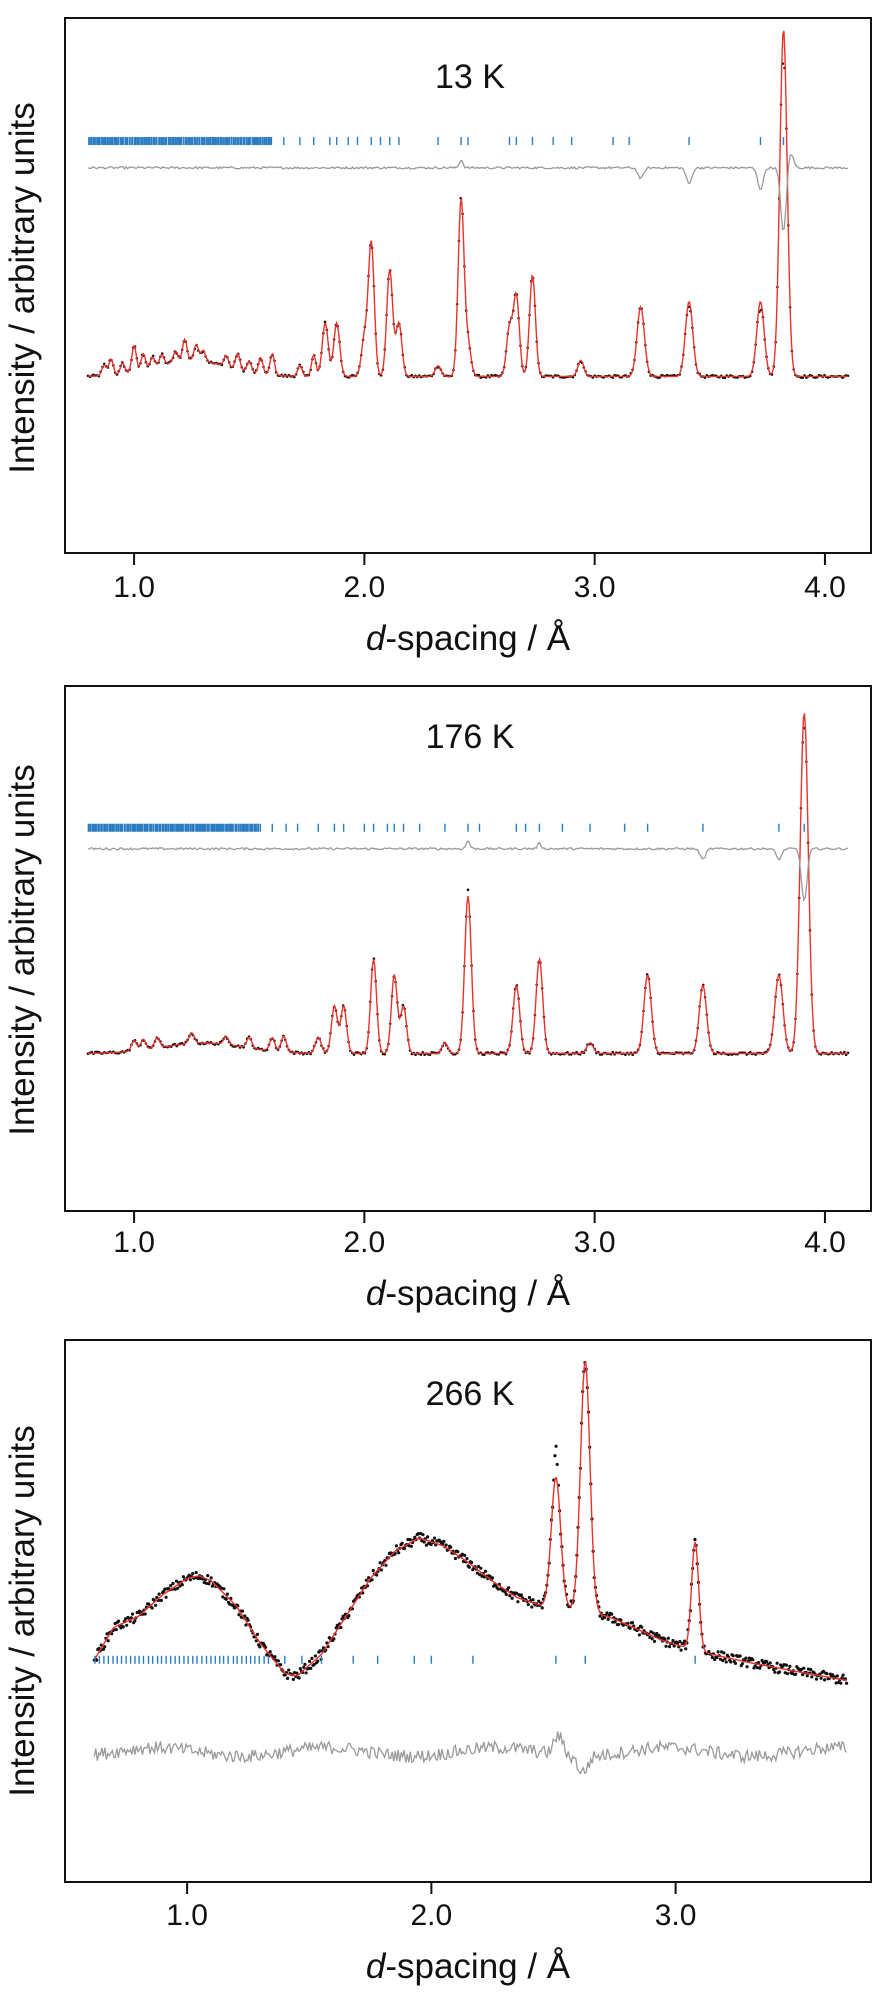 The image size is (886, 2000). What do you see at coordinates (134, 1242) in the screenshot?
I see `x-tick-label: 1.0` at bounding box center [134, 1242].